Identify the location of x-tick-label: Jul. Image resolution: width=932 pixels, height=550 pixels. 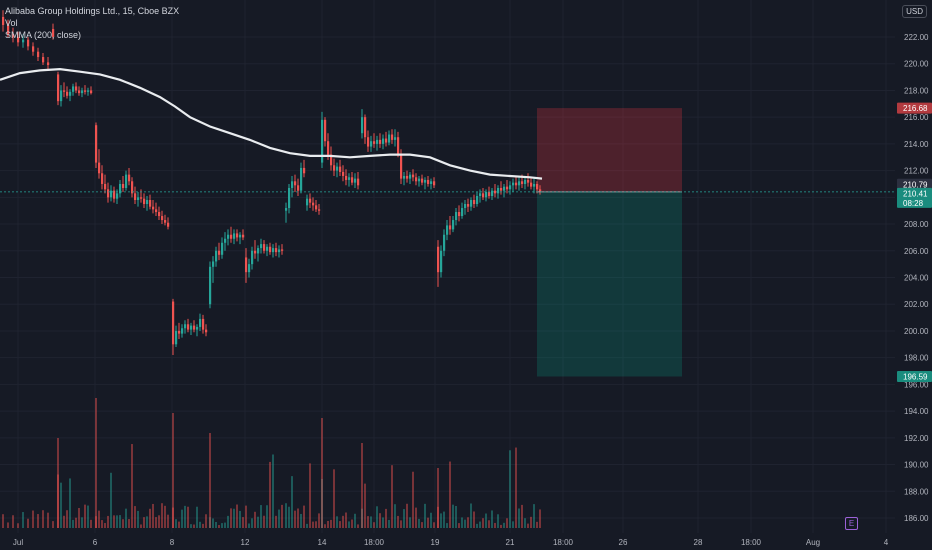
(18, 542).